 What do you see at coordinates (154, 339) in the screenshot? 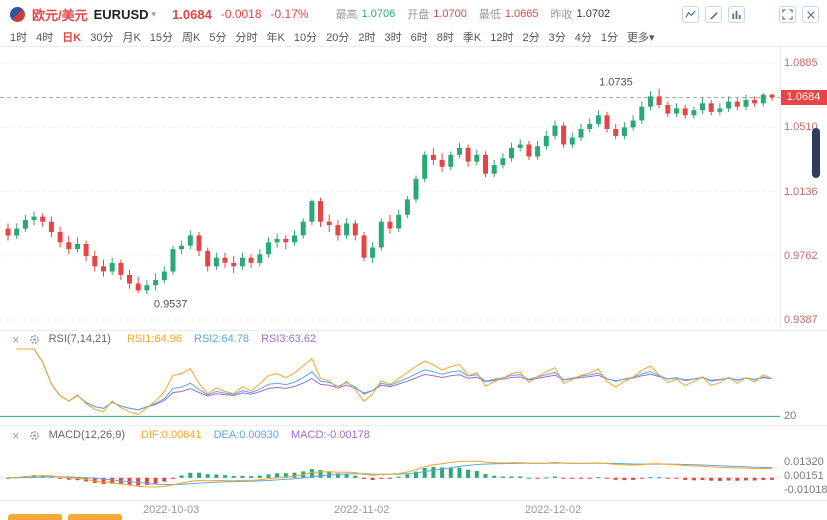
I see `indicator-value: RSI1:64.96` at bounding box center [154, 339].